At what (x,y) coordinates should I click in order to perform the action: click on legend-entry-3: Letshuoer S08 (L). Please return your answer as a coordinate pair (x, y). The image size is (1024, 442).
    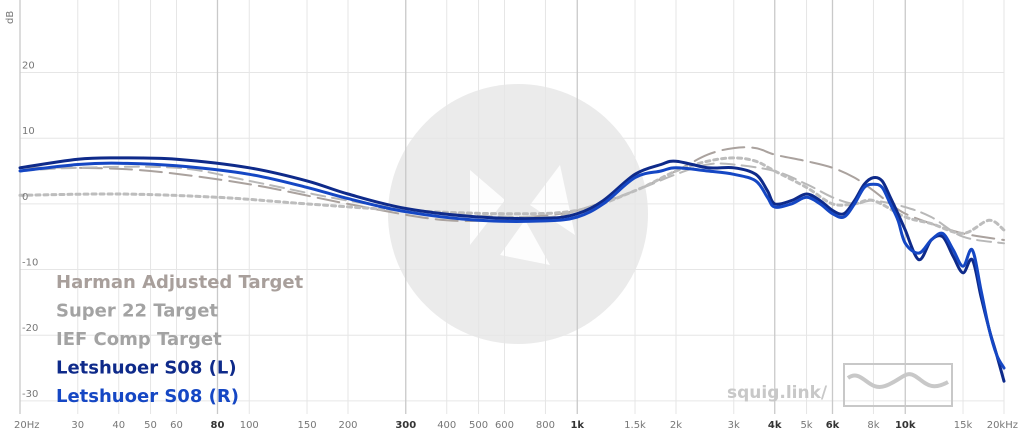
    Looking at the image, I should click on (146, 368).